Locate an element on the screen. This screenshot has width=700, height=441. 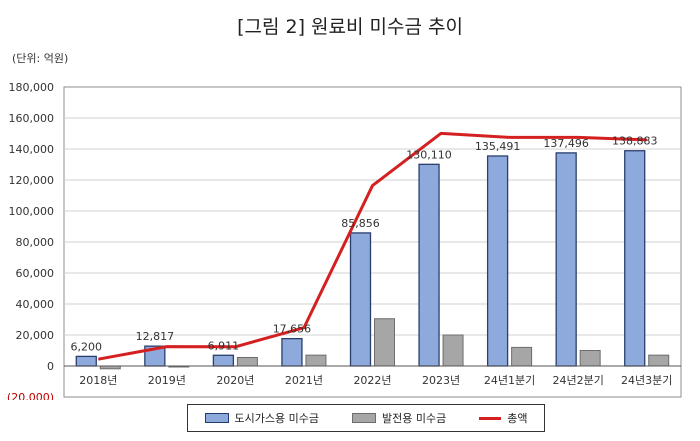
chart-title: [그림 2] 원료비 미수금 추이 is located at coordinates (350, 27).